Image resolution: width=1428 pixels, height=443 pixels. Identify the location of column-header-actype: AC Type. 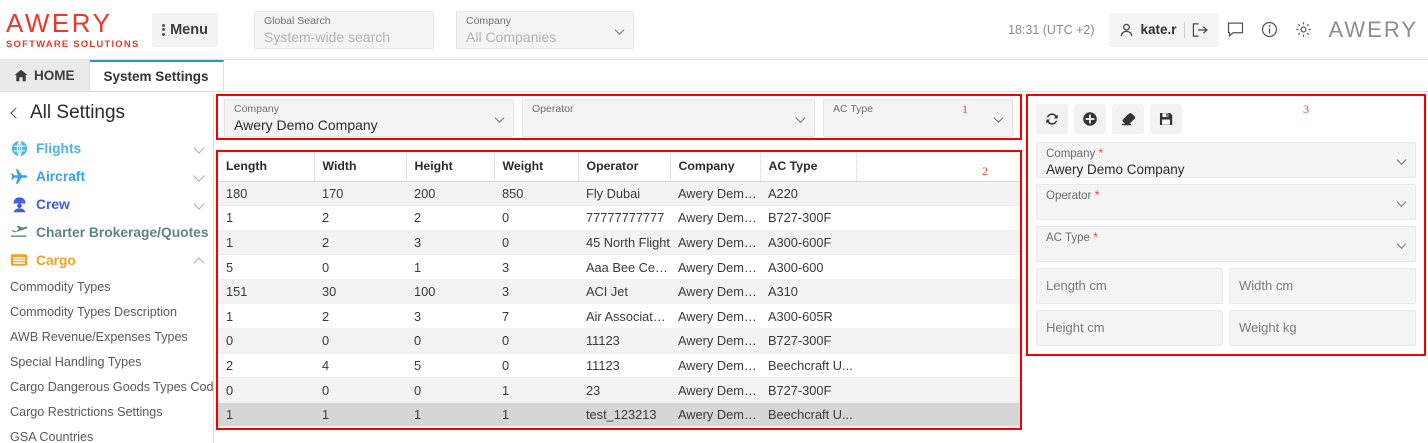
(808, 167).